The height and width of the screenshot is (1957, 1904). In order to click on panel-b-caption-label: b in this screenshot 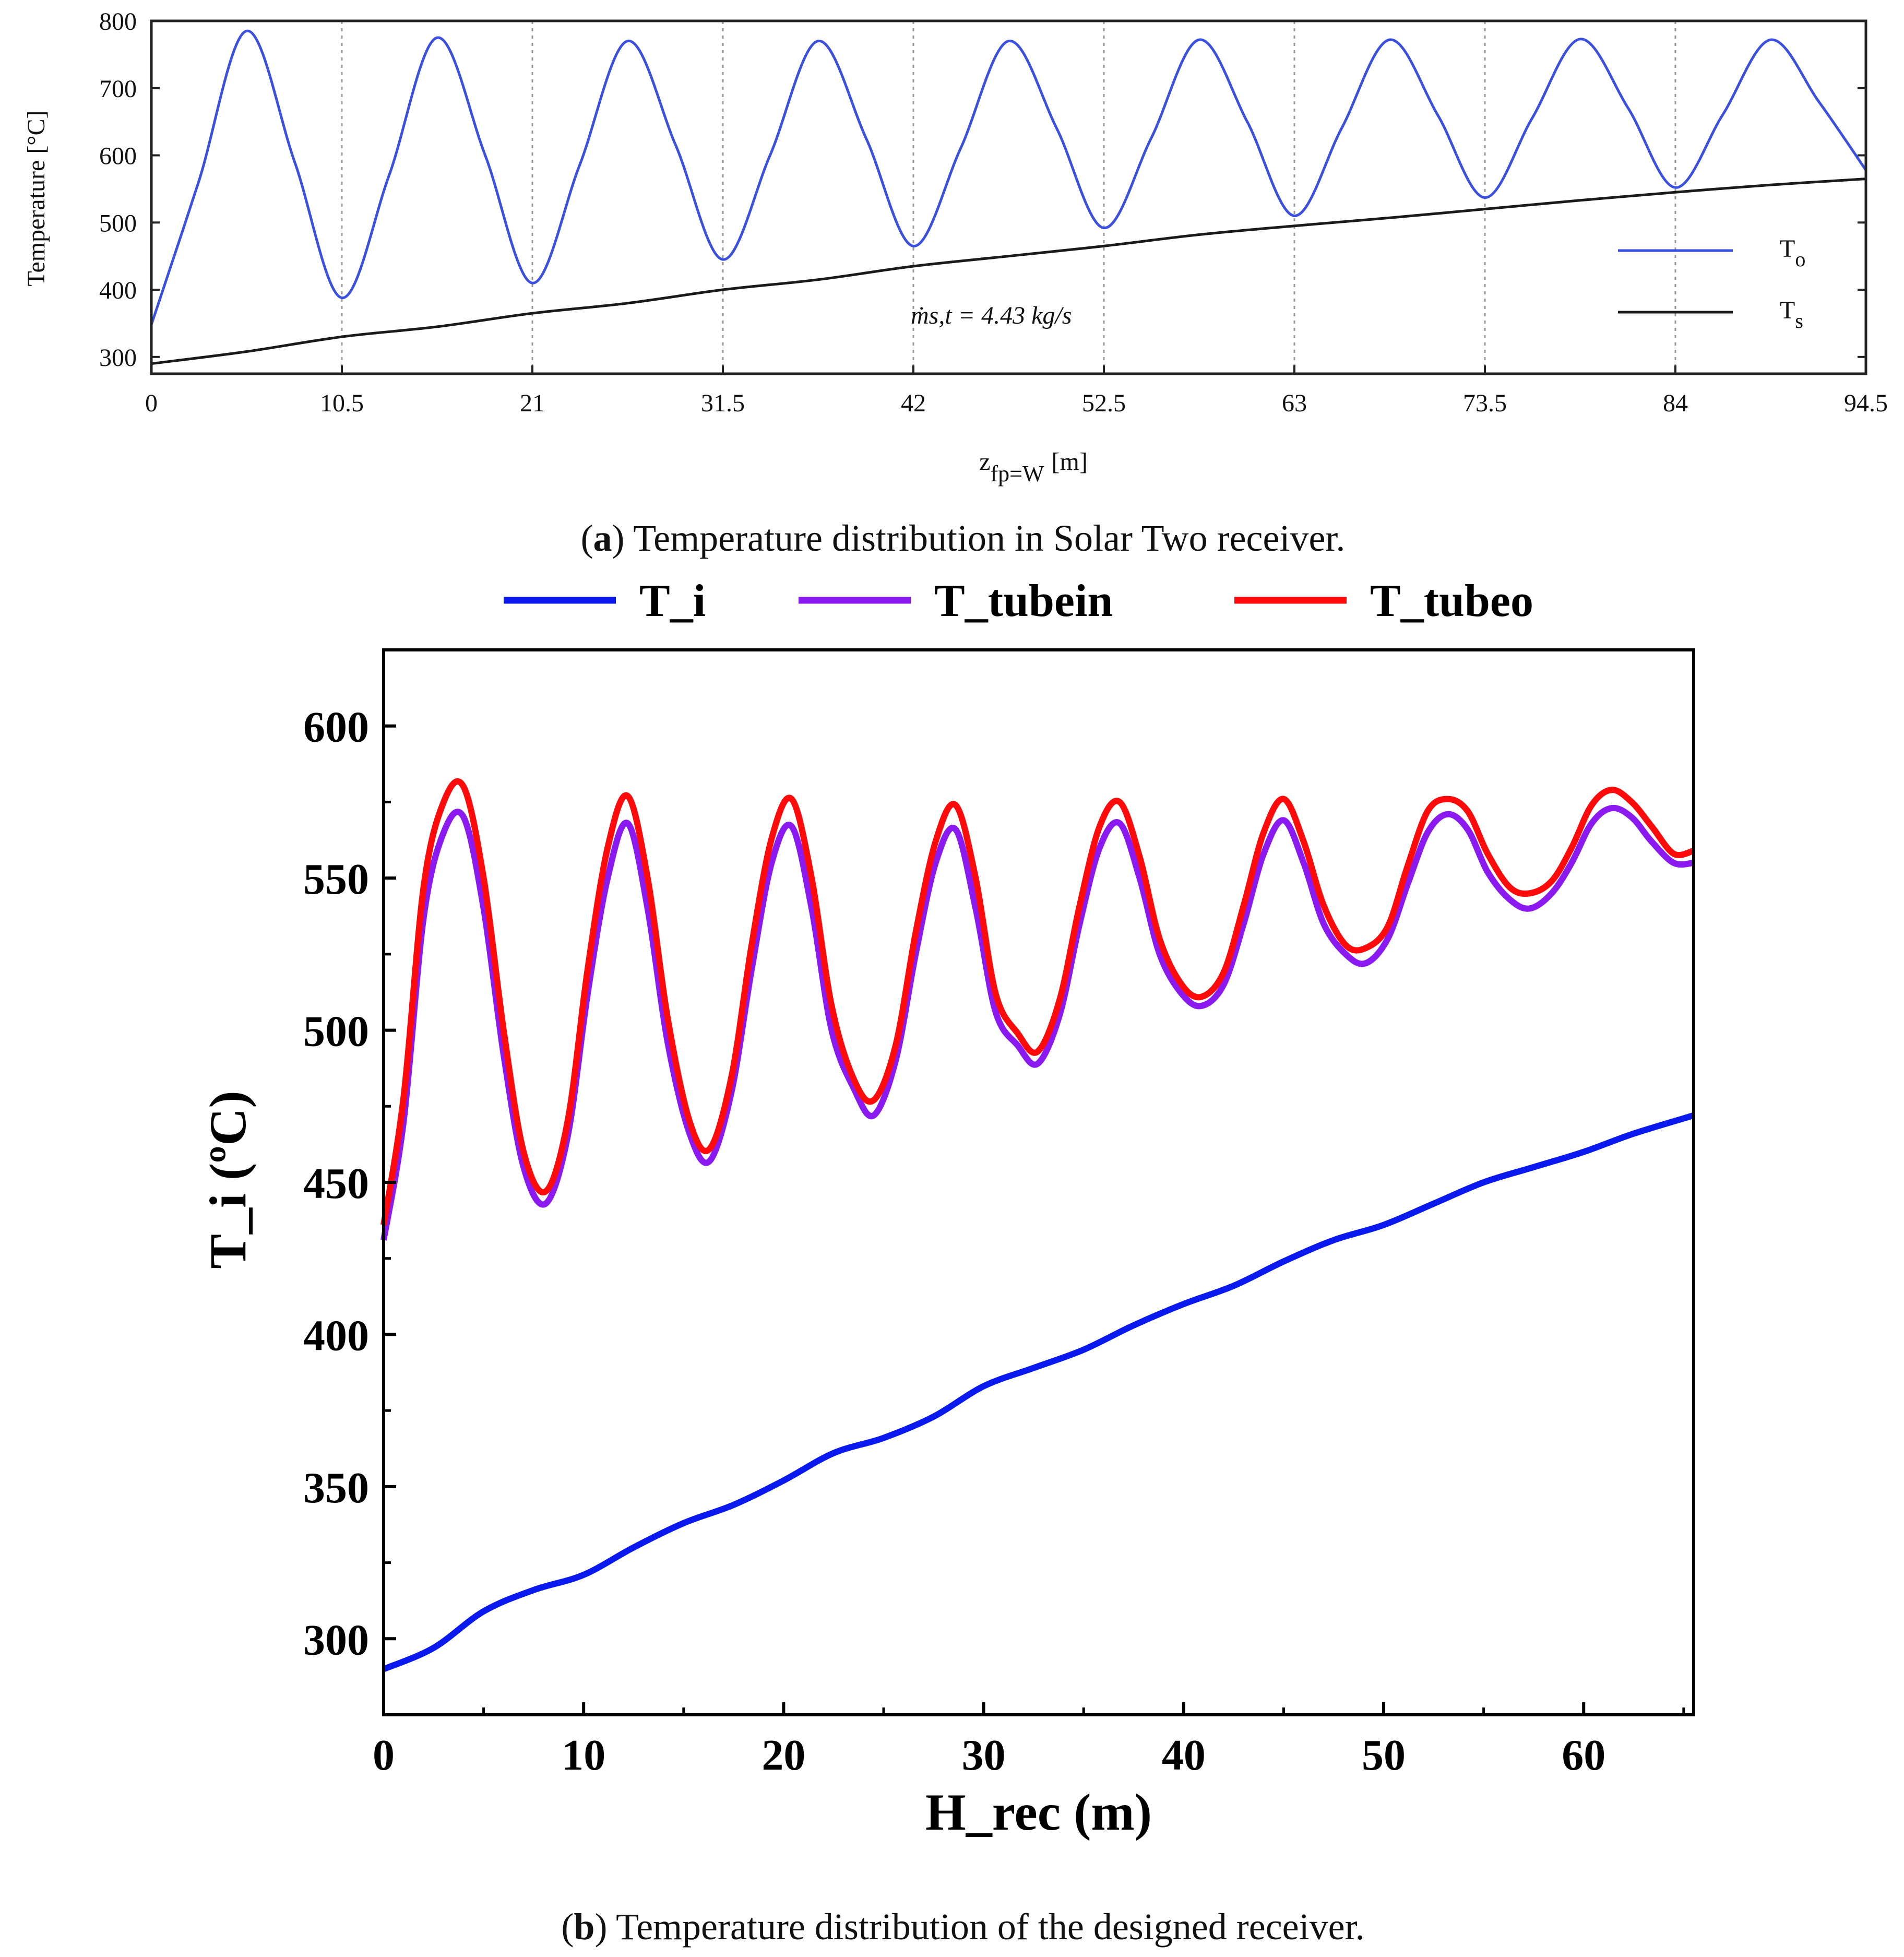, I will do `click(584, 1927)`.